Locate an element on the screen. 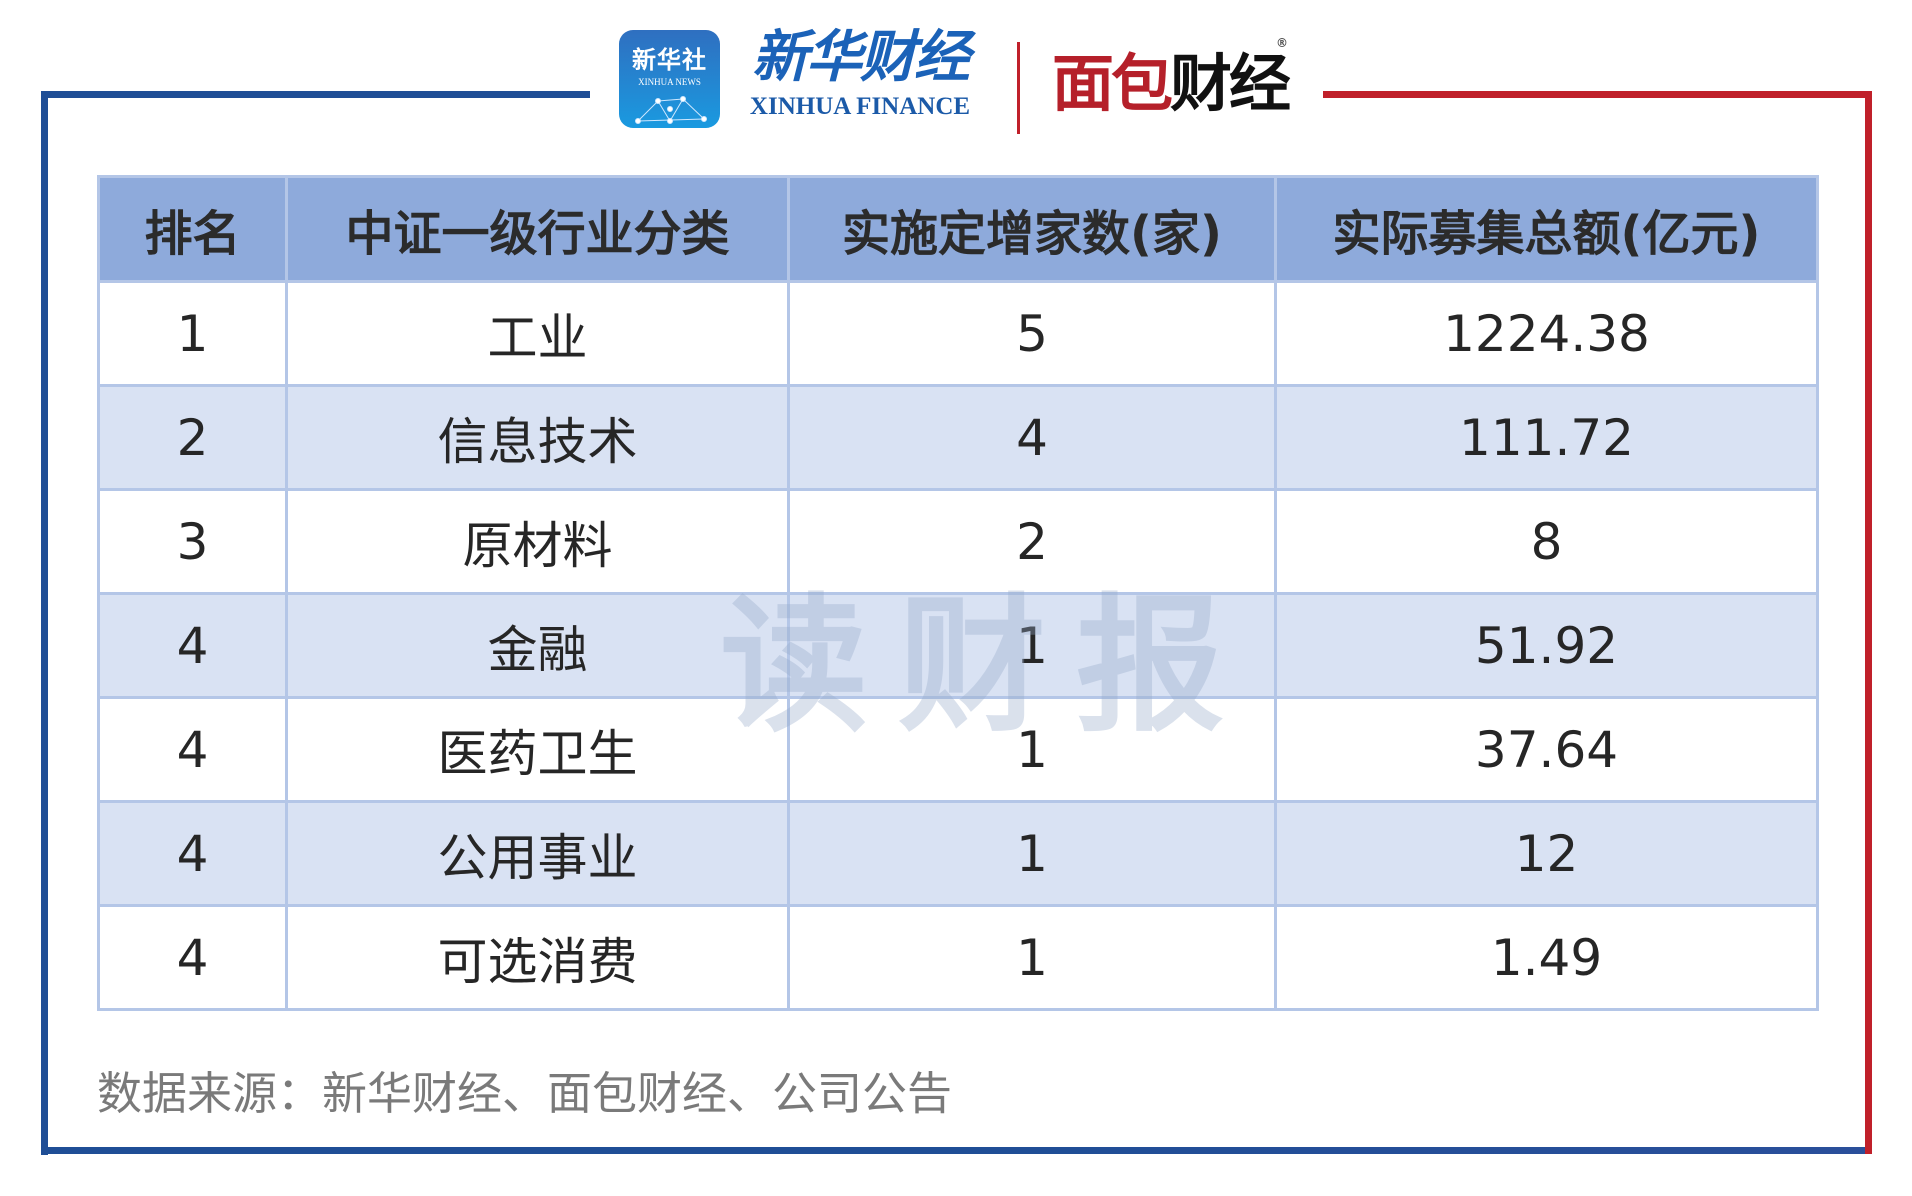  cell-count: 5 is located at coordinates (1032, 333).